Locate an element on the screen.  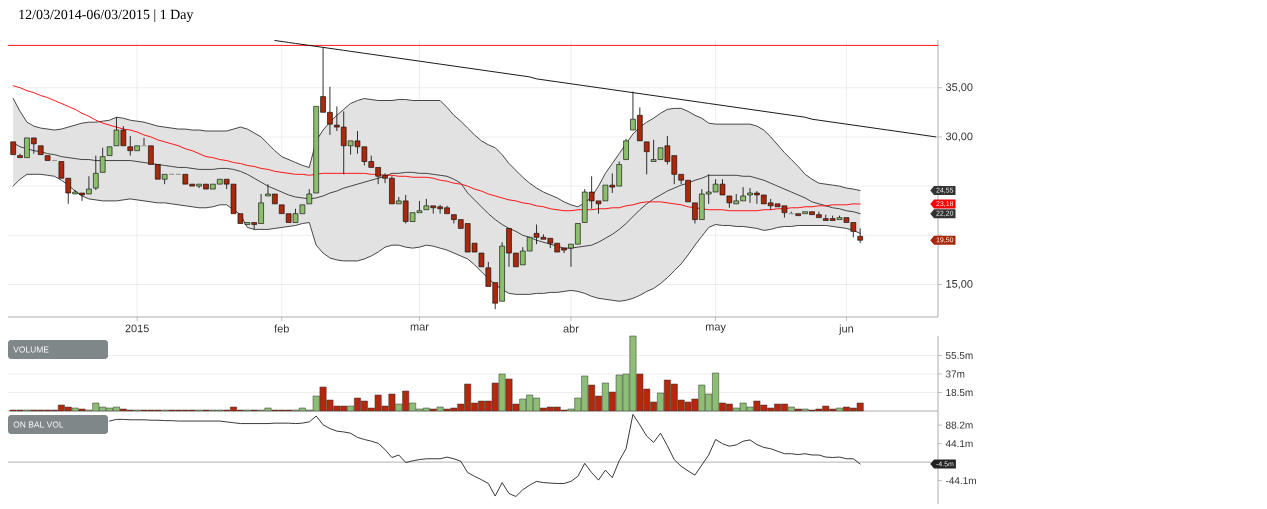
y-tick-label: 30,00 is located at coordinates (959, 137).